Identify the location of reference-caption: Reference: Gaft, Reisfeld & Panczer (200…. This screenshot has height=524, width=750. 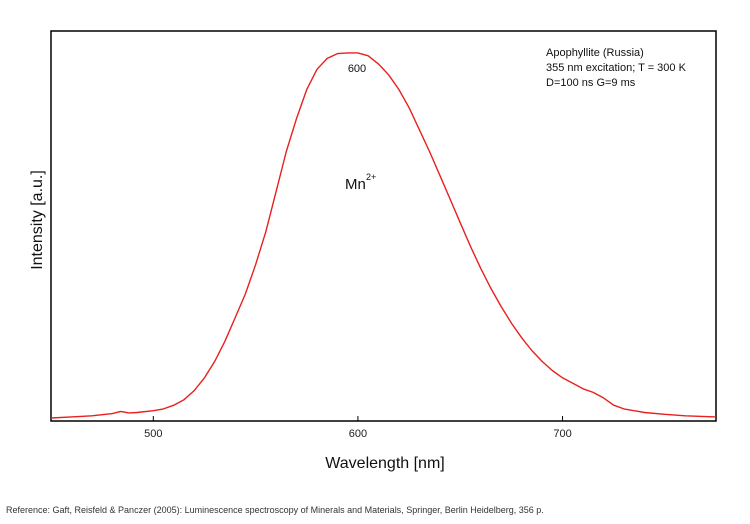
(275, 510).